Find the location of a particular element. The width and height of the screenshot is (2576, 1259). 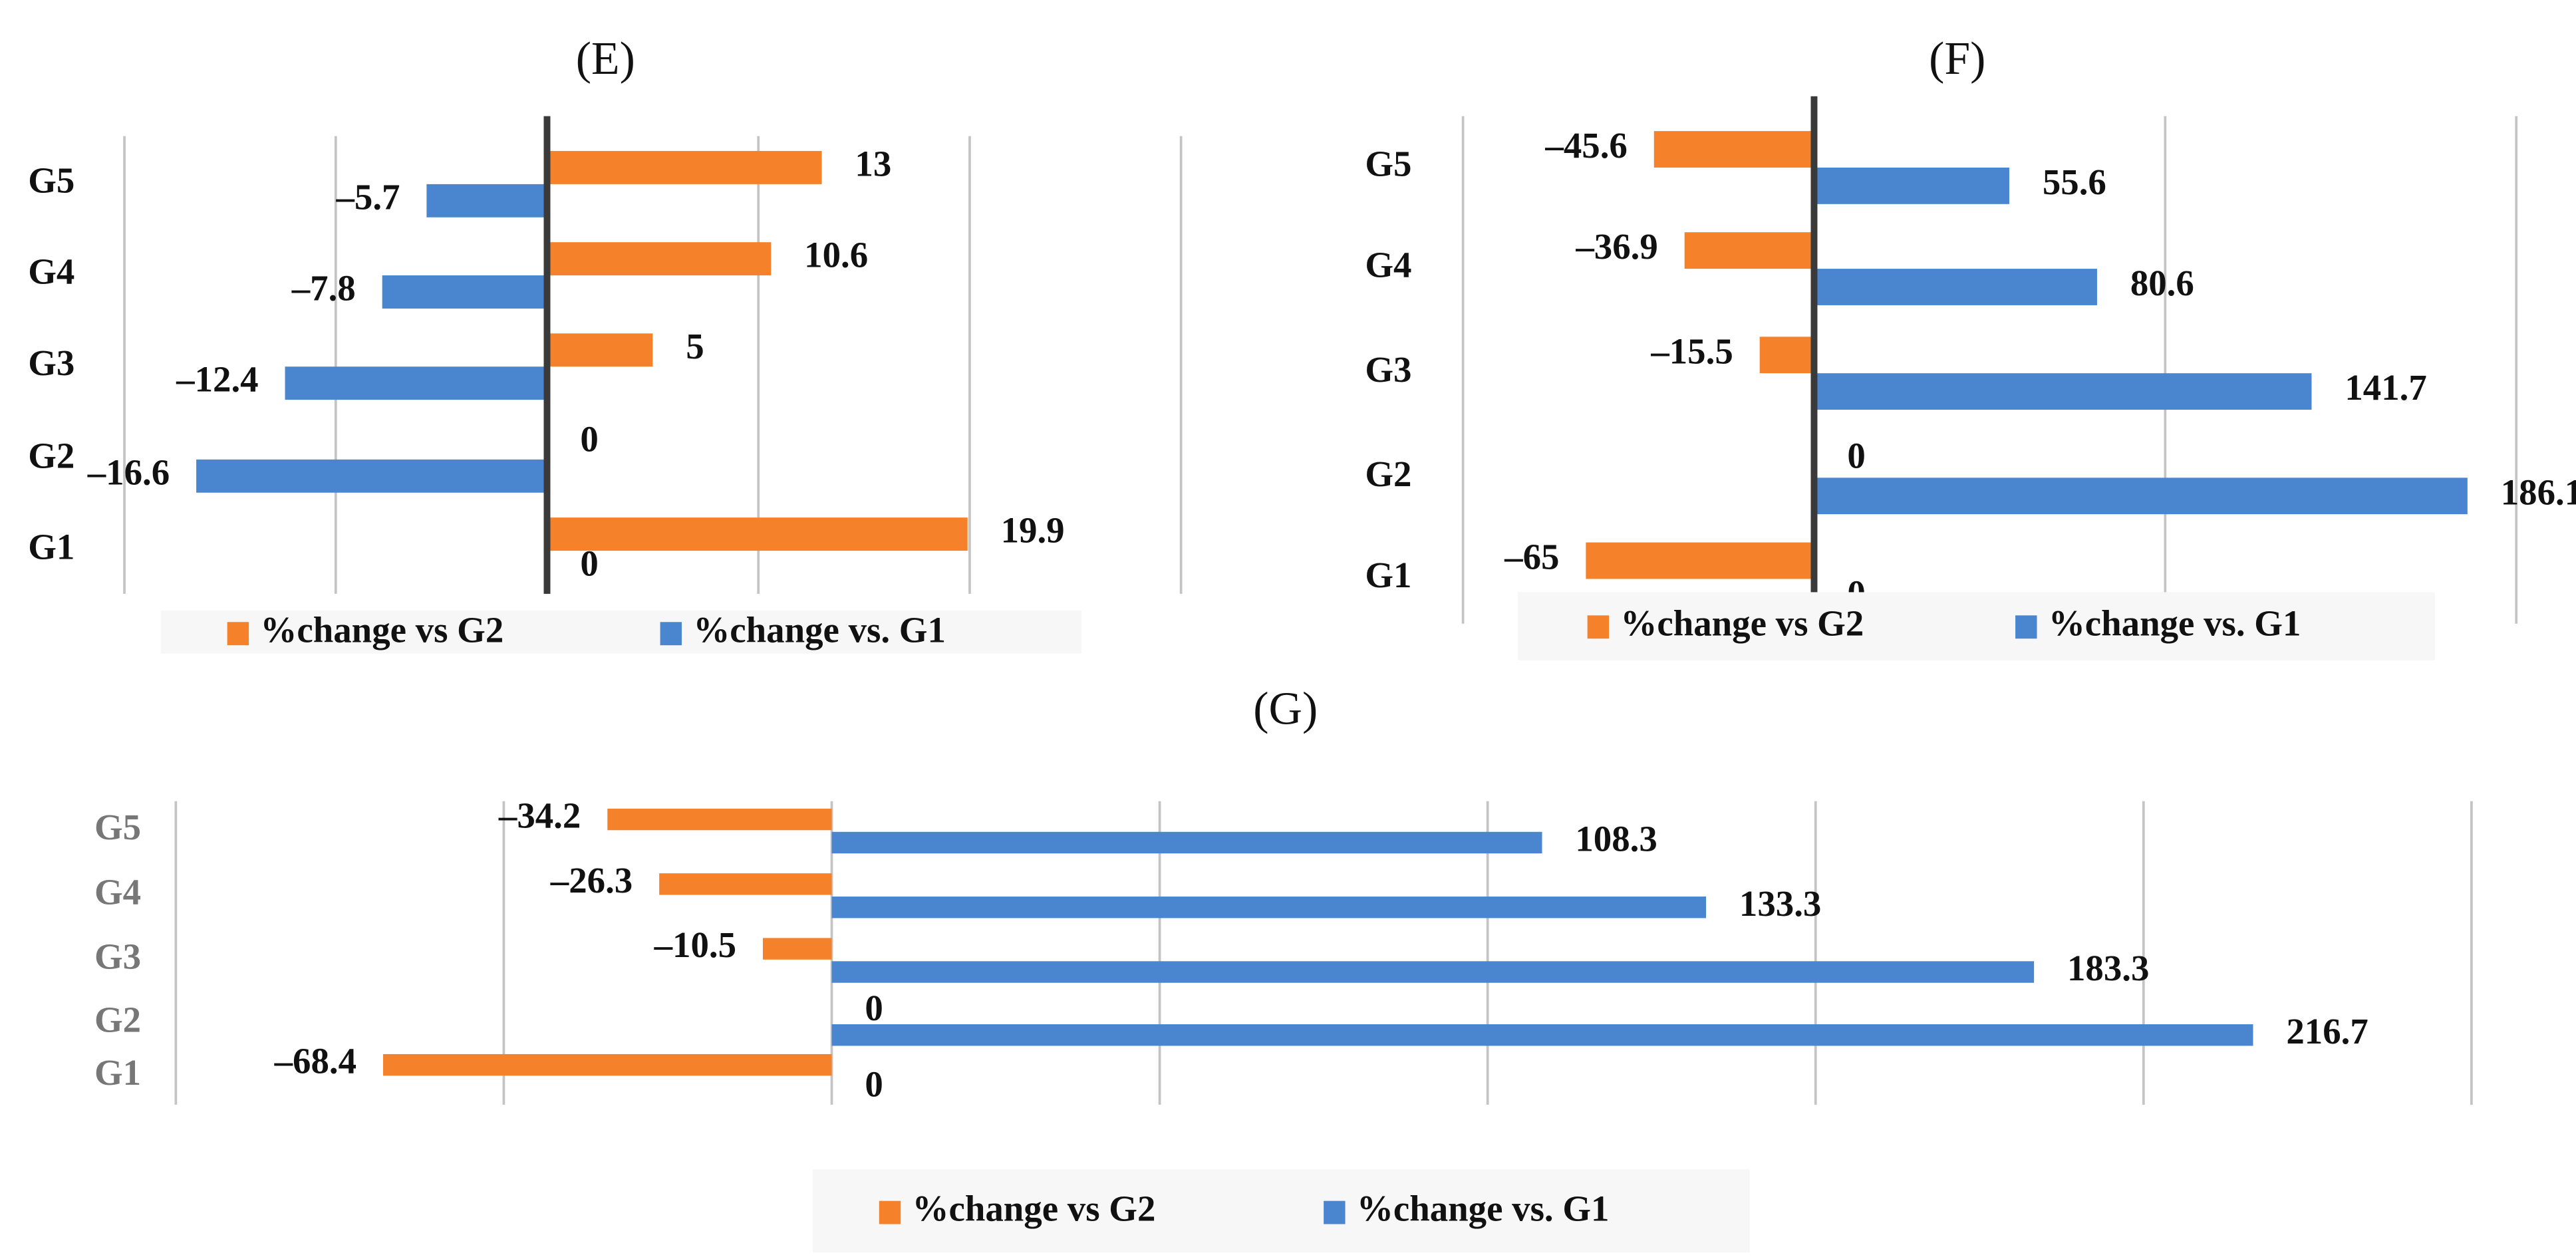

data-label: 19.9 is located at coordinates (1033, 530).